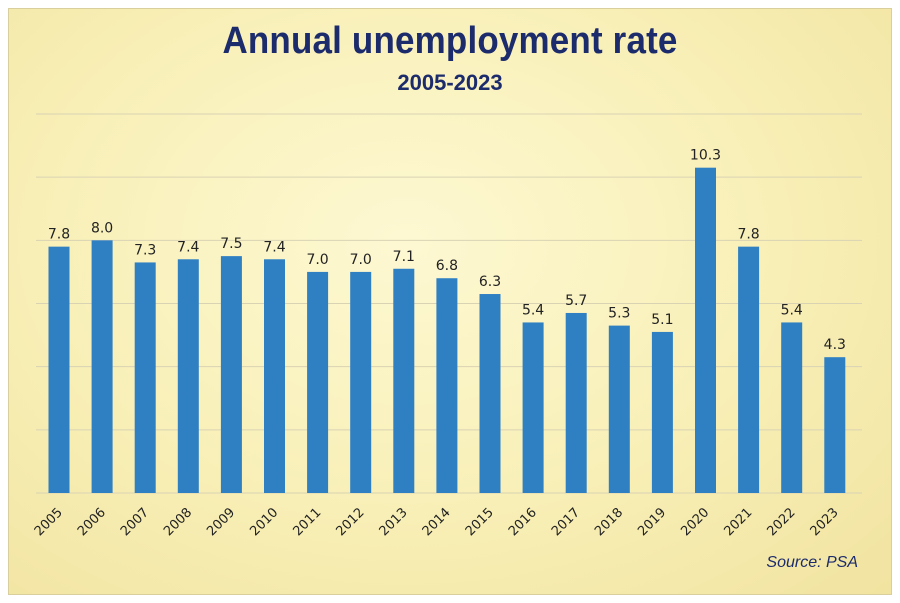 This screenshot has height=603, width=900. What do you see at coordinates (480, 522) in the screenshot?
I see `x-tick-2015: 2015` at bounding box center [480, 522].